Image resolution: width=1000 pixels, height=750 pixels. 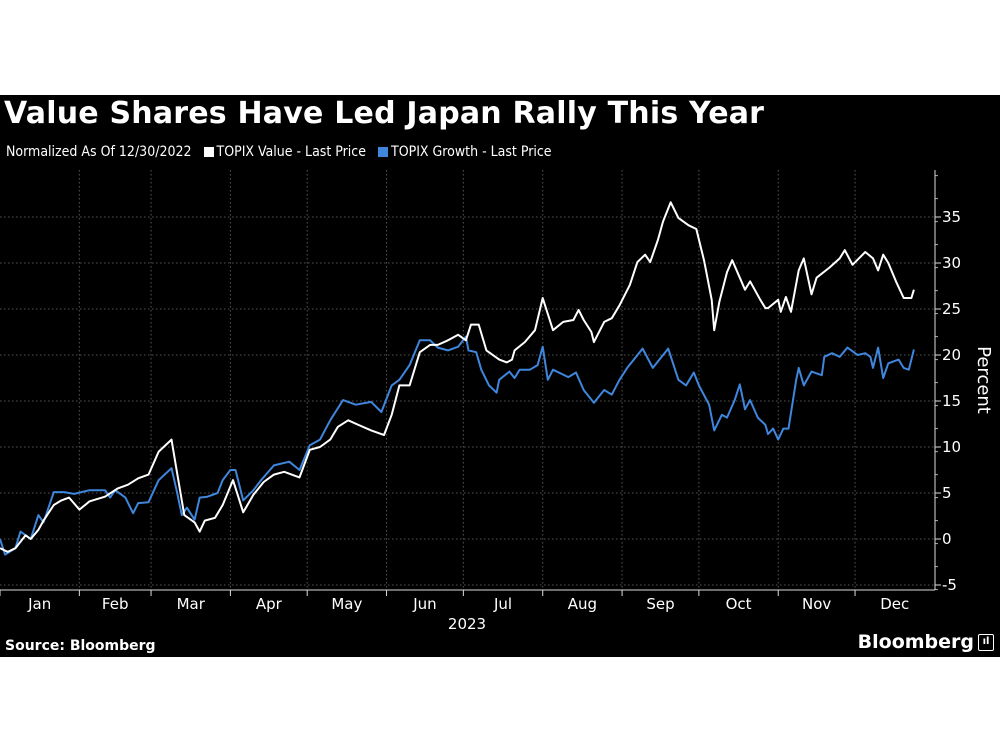 I want to click on x-tick-label: Jun, so click(x=424, y=604).